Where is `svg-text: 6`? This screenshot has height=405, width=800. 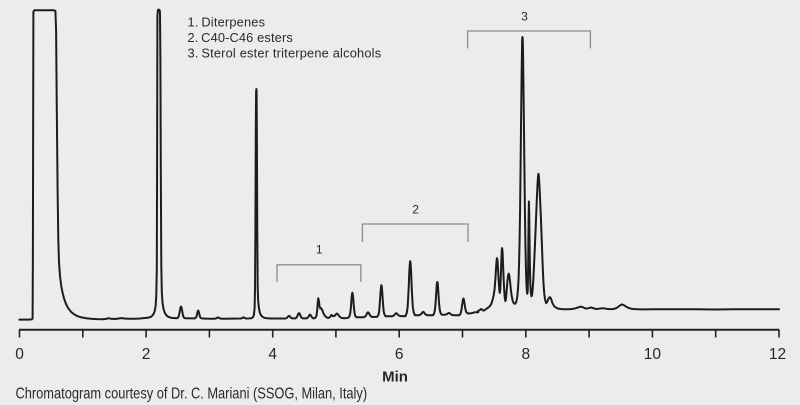 svg-text: 6 is located at coordinates (399, 354).